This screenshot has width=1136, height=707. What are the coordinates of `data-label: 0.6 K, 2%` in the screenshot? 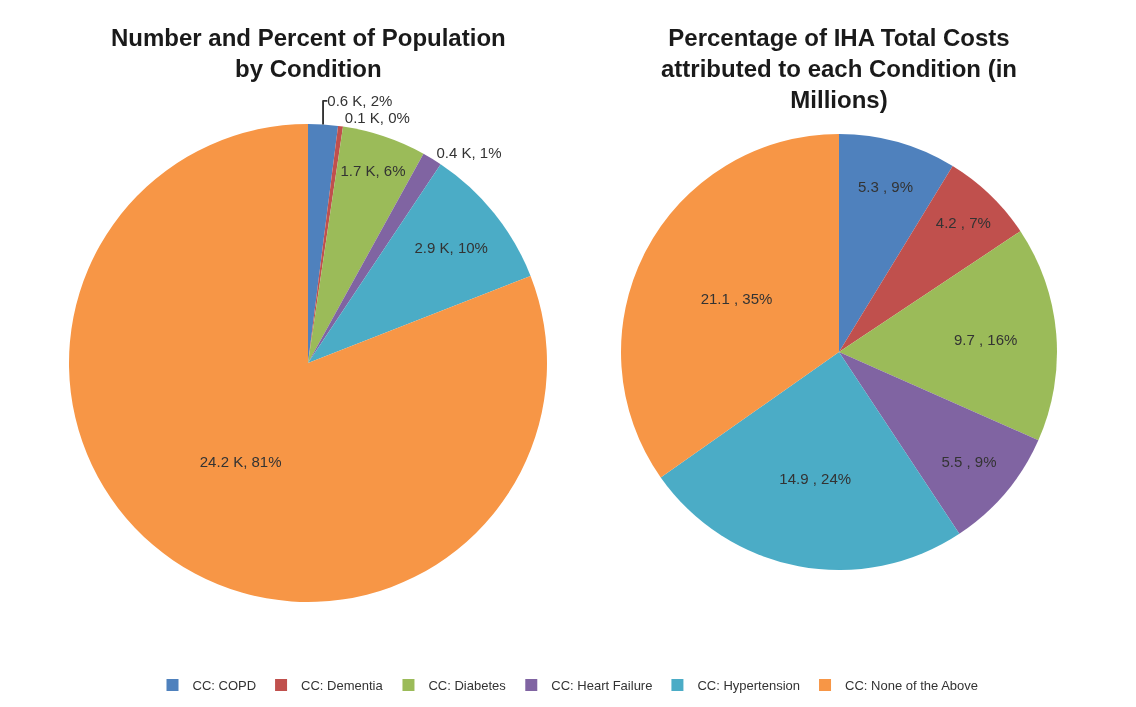 It's located at (360, 101).